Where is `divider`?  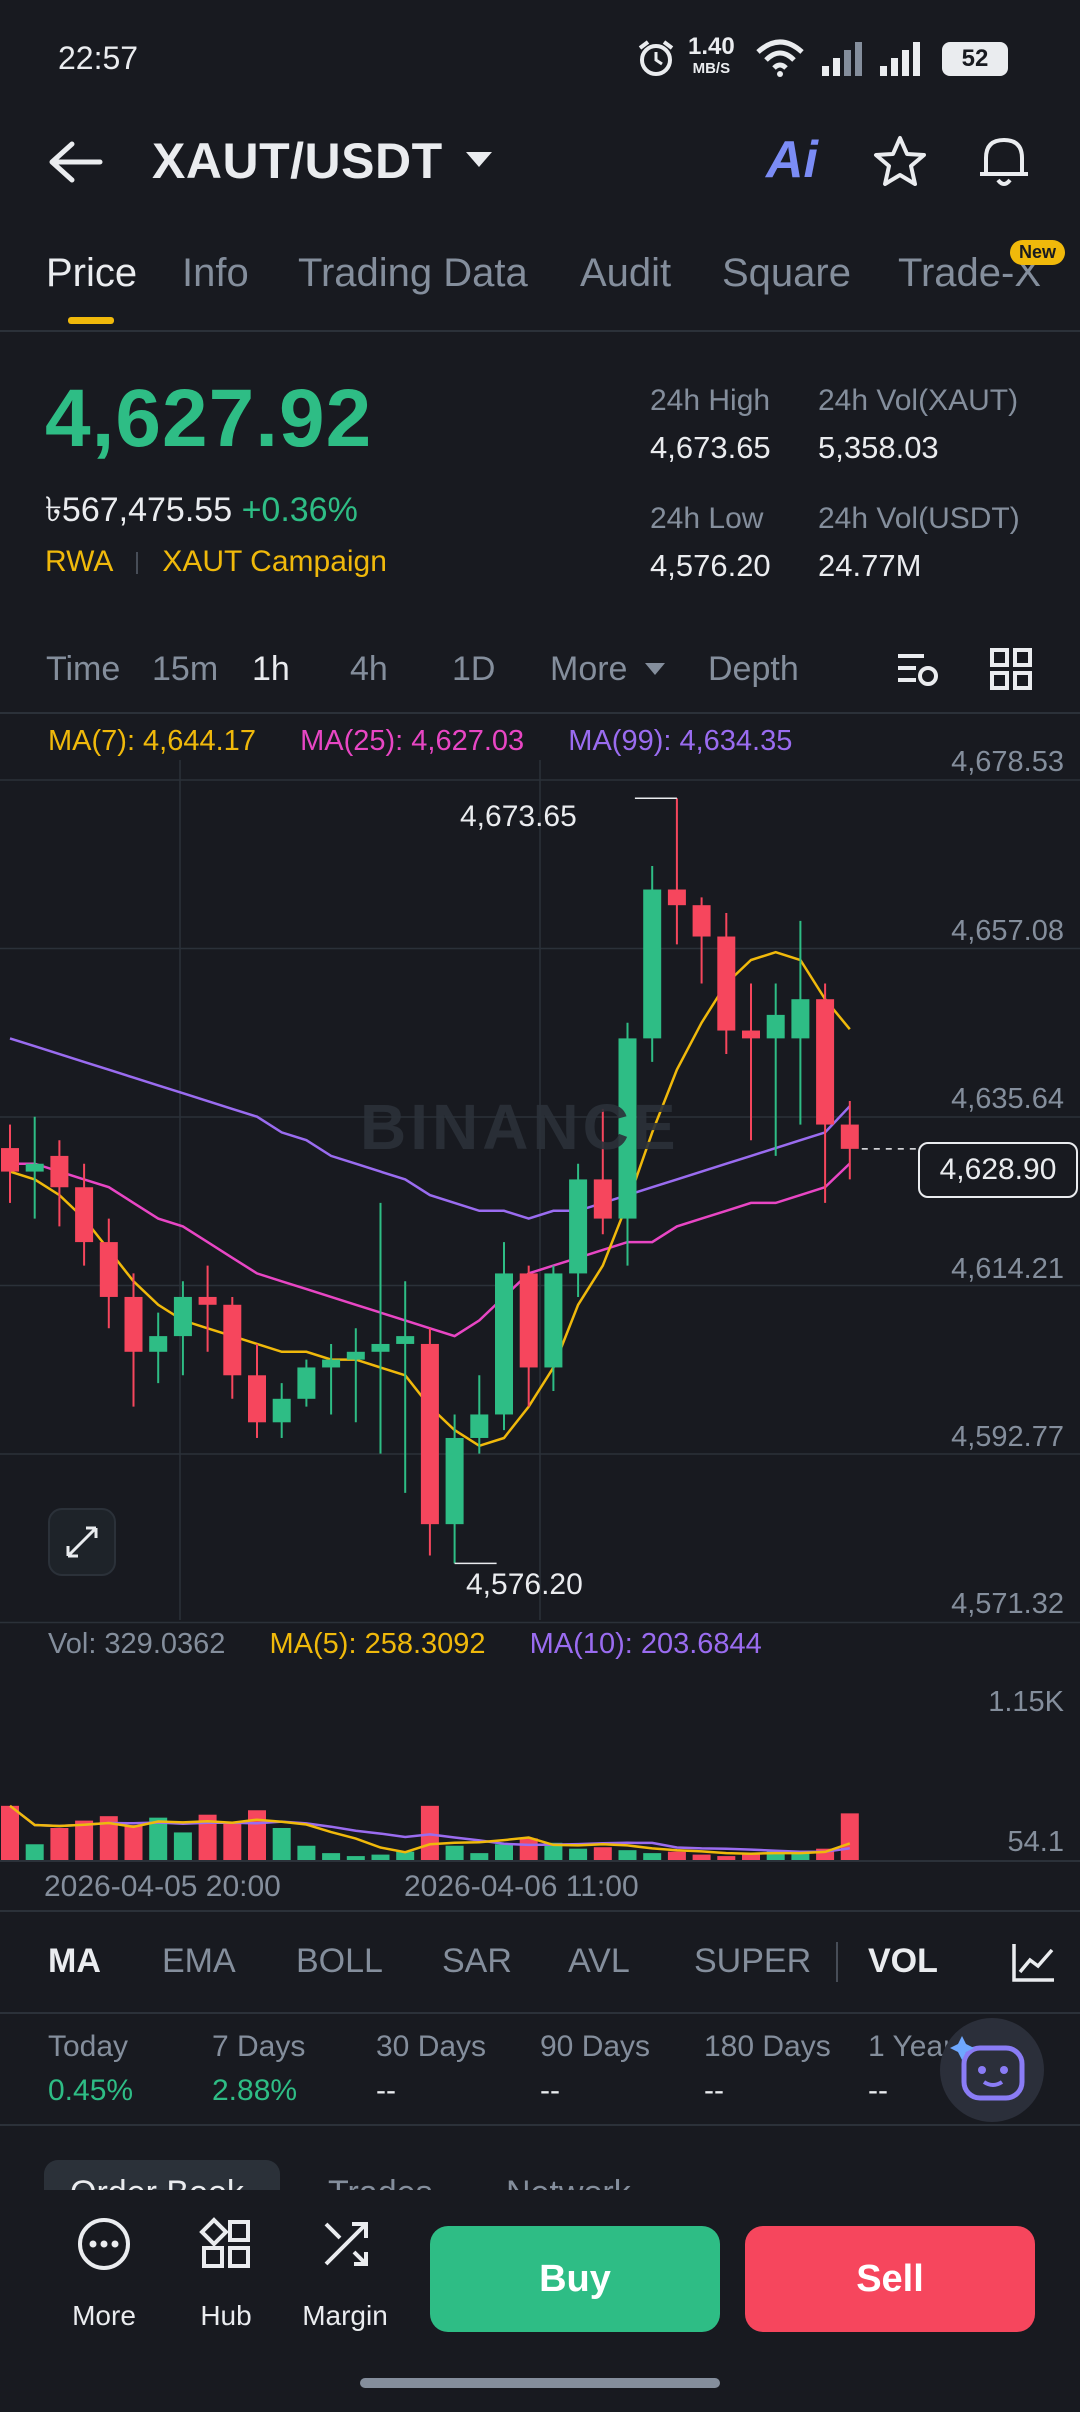 divider is located at coordinates (540, 713).